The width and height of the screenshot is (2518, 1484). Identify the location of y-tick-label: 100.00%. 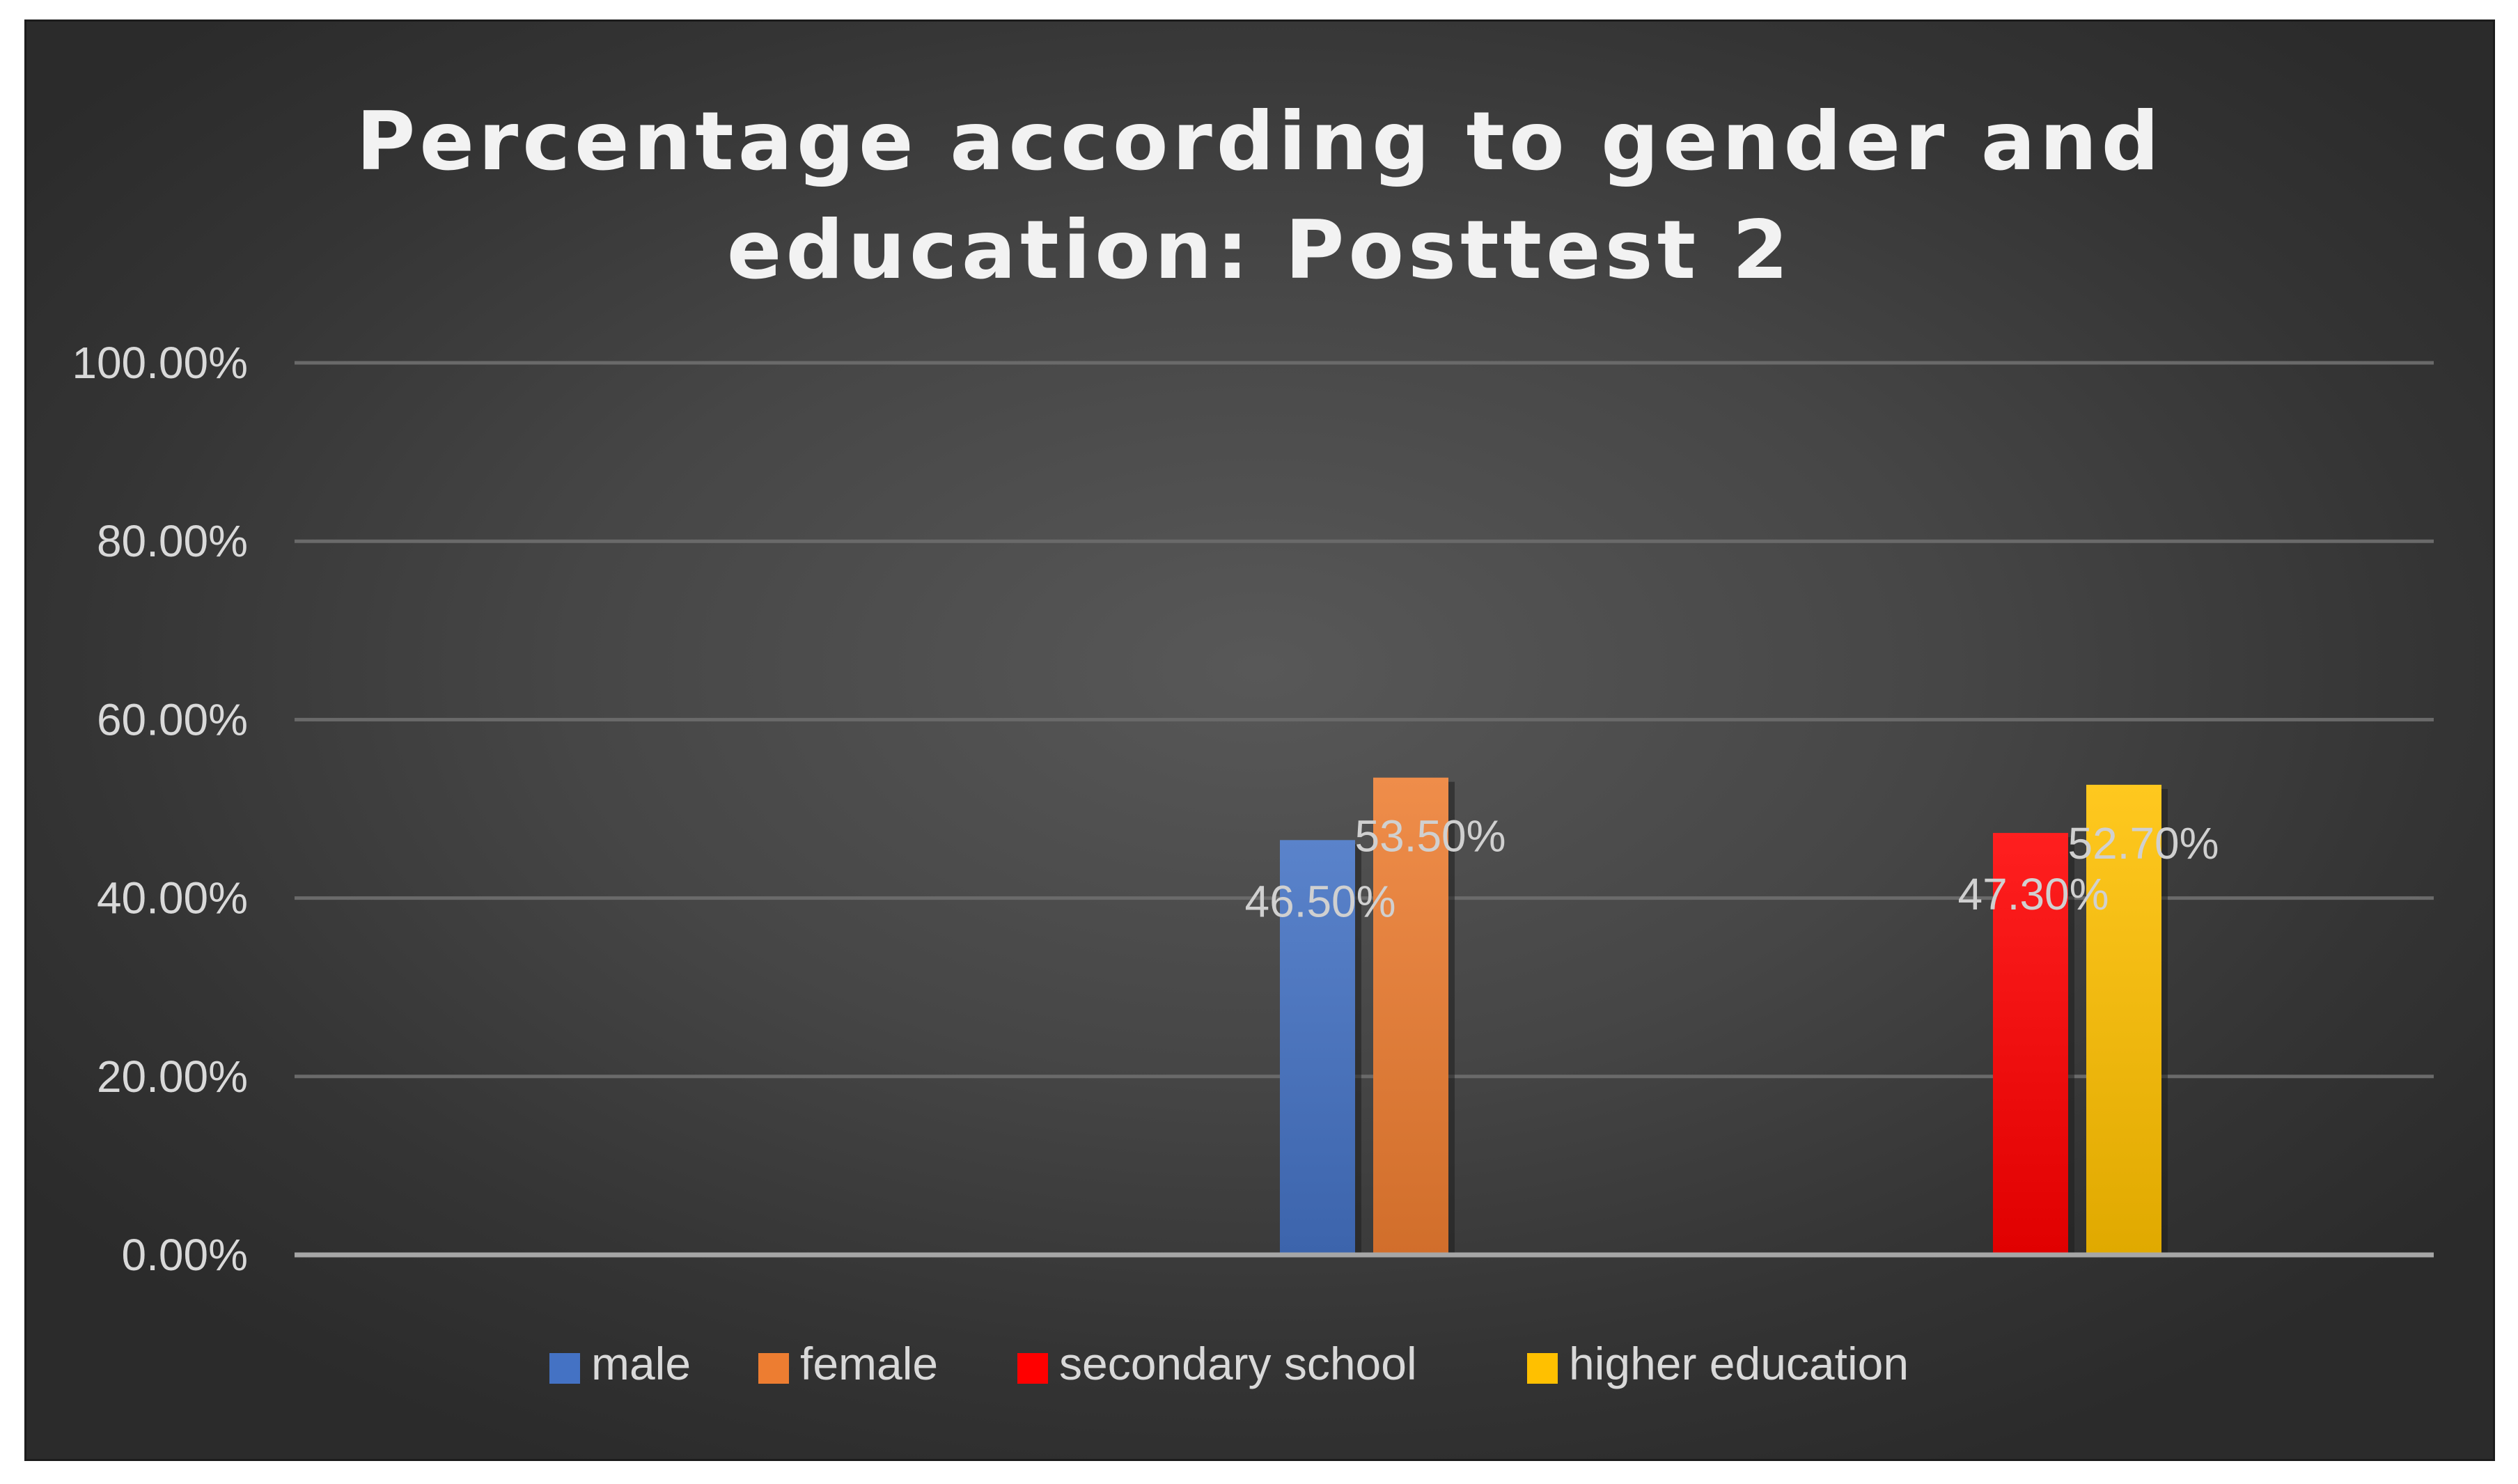
(160, 363).